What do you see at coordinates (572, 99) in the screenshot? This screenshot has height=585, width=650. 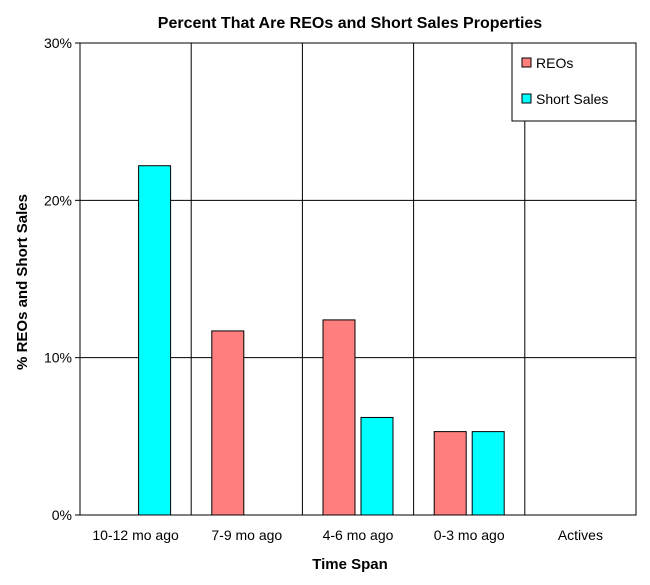 I see `legend-label: Short Sales` at bounding box center [572, 99].